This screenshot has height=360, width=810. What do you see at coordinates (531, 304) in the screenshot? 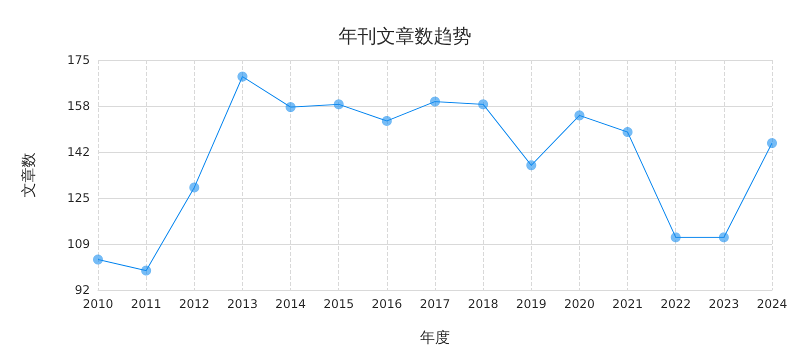
I see `x-tick-label: 2019` at bounding box center [531, 304].